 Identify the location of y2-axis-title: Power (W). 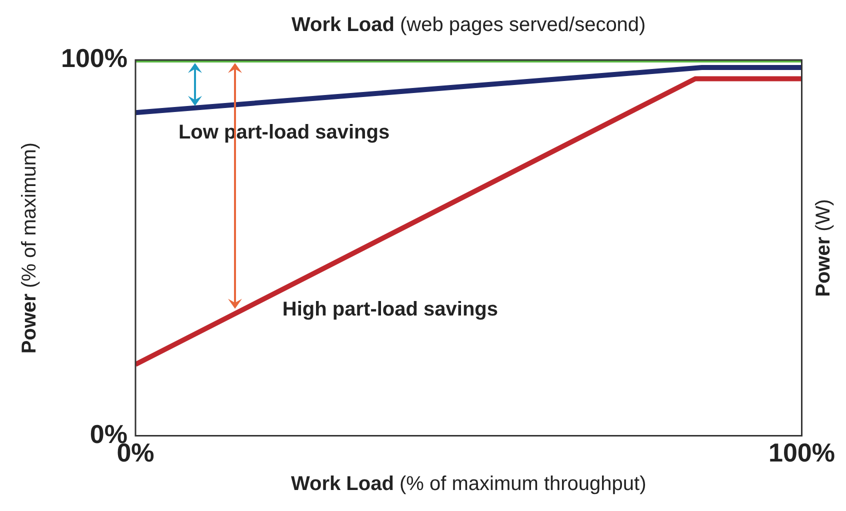
(823, 248).